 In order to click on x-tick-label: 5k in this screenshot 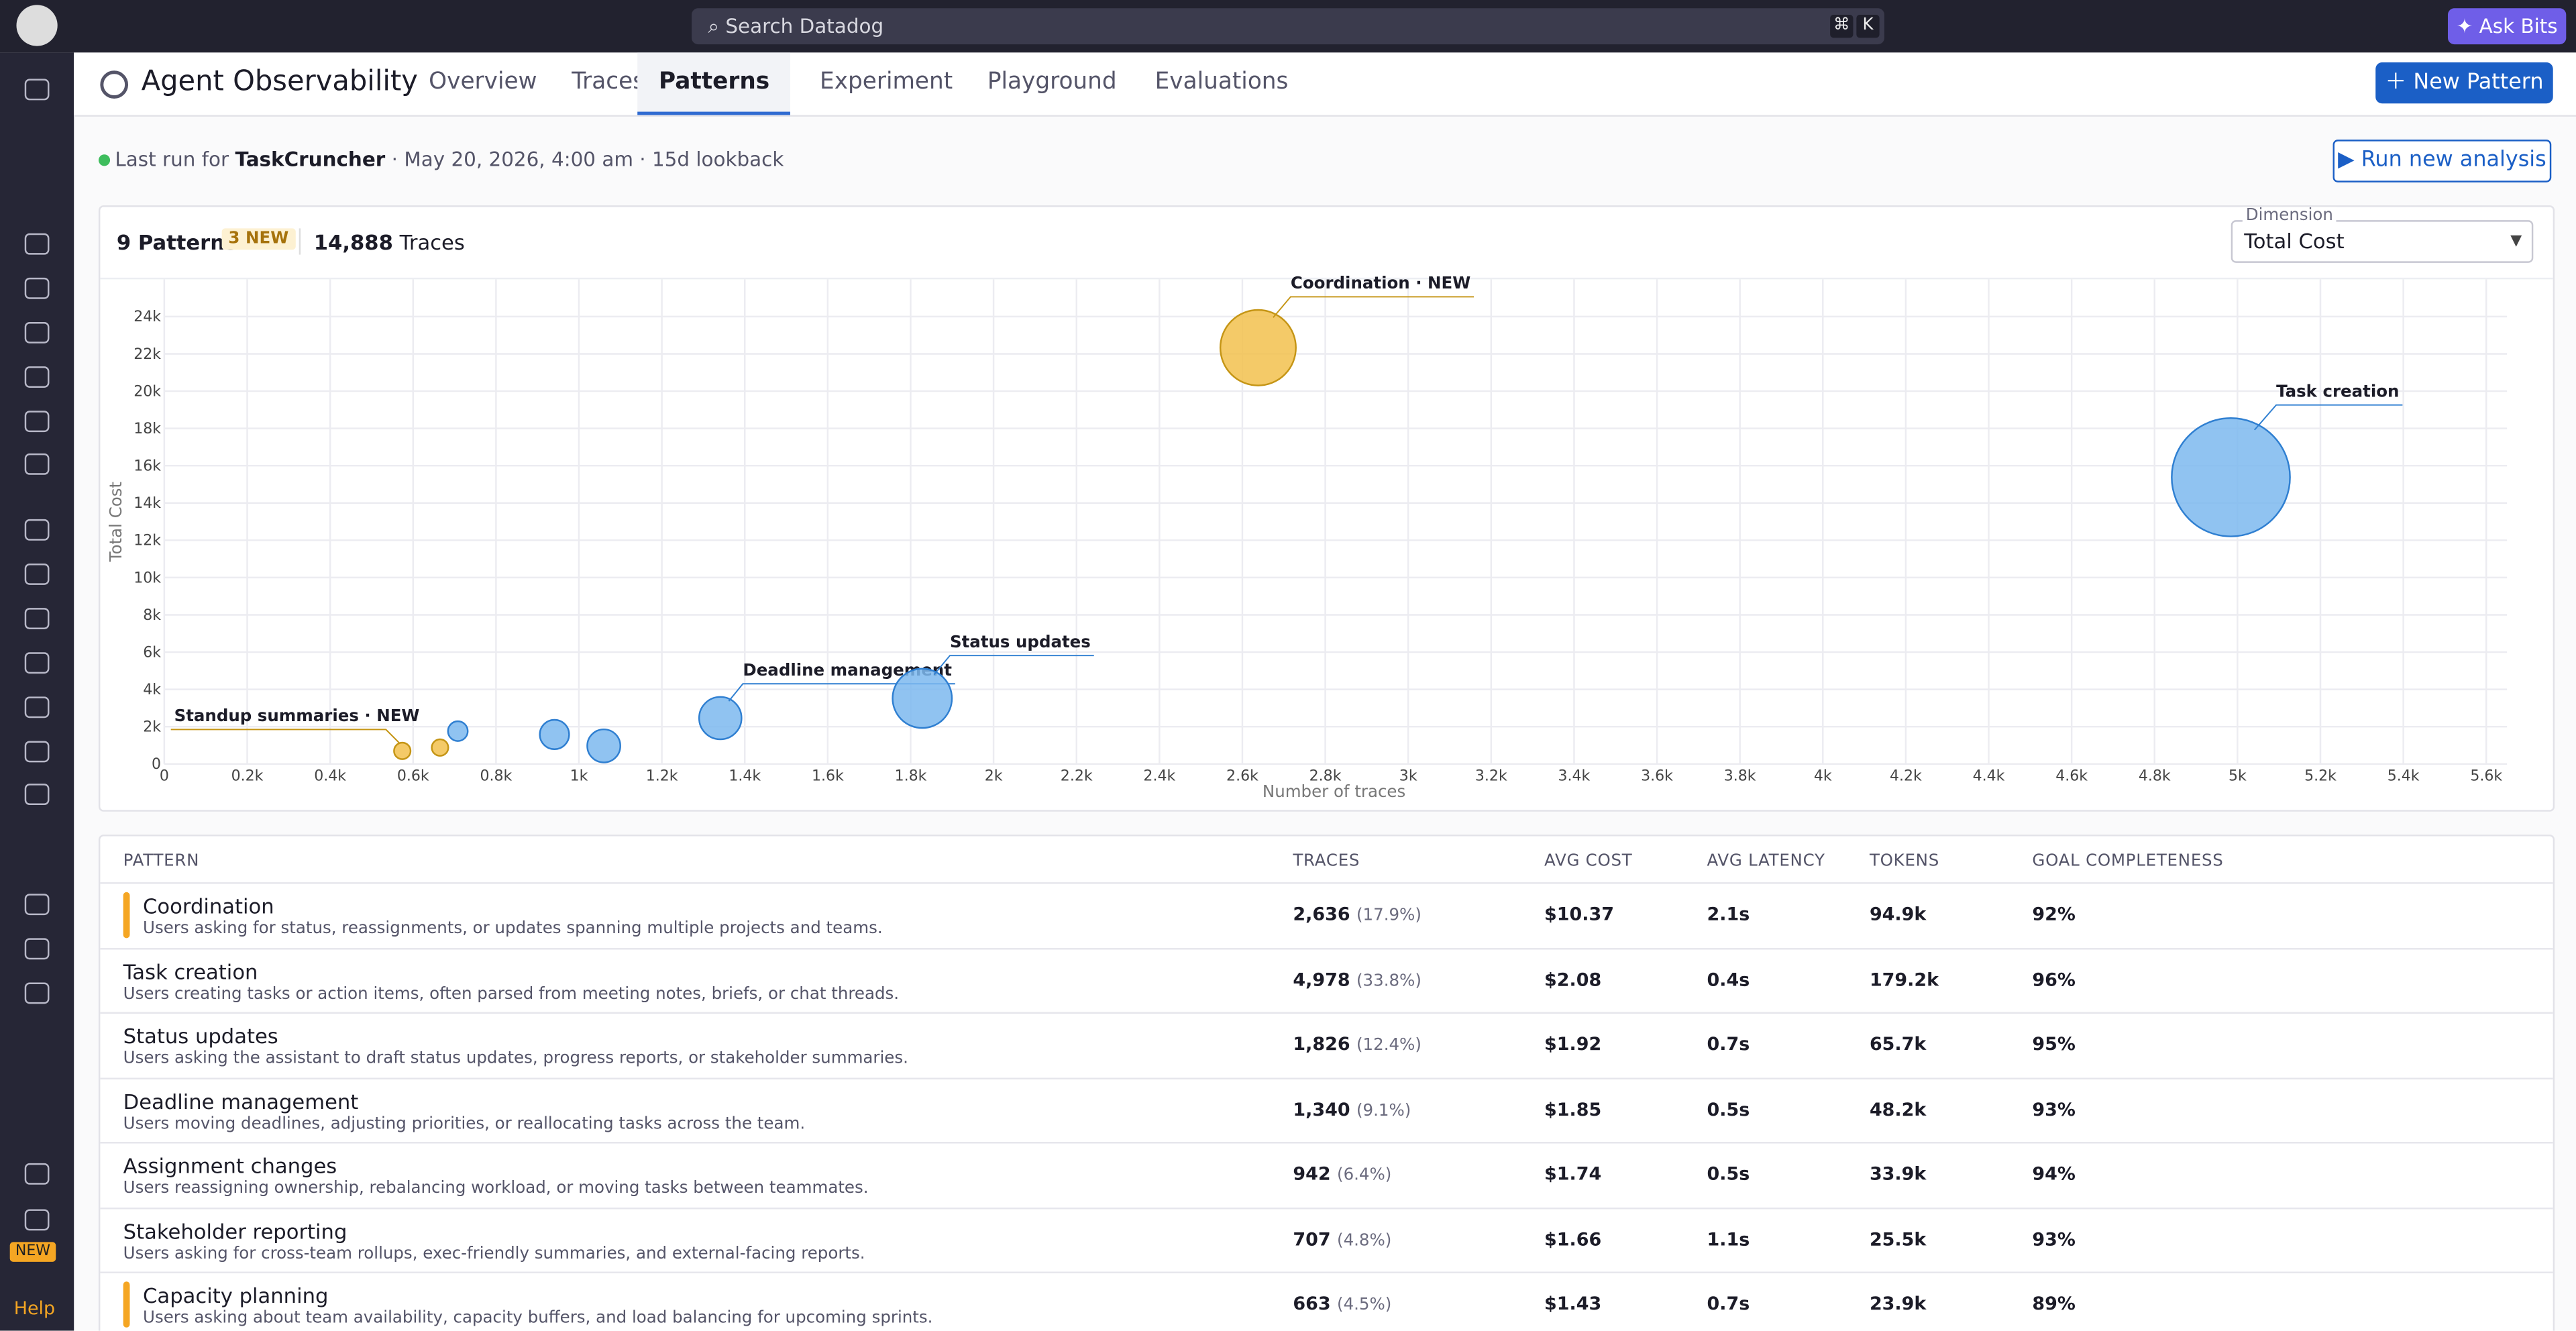, I will do `click(2238, 775)`.